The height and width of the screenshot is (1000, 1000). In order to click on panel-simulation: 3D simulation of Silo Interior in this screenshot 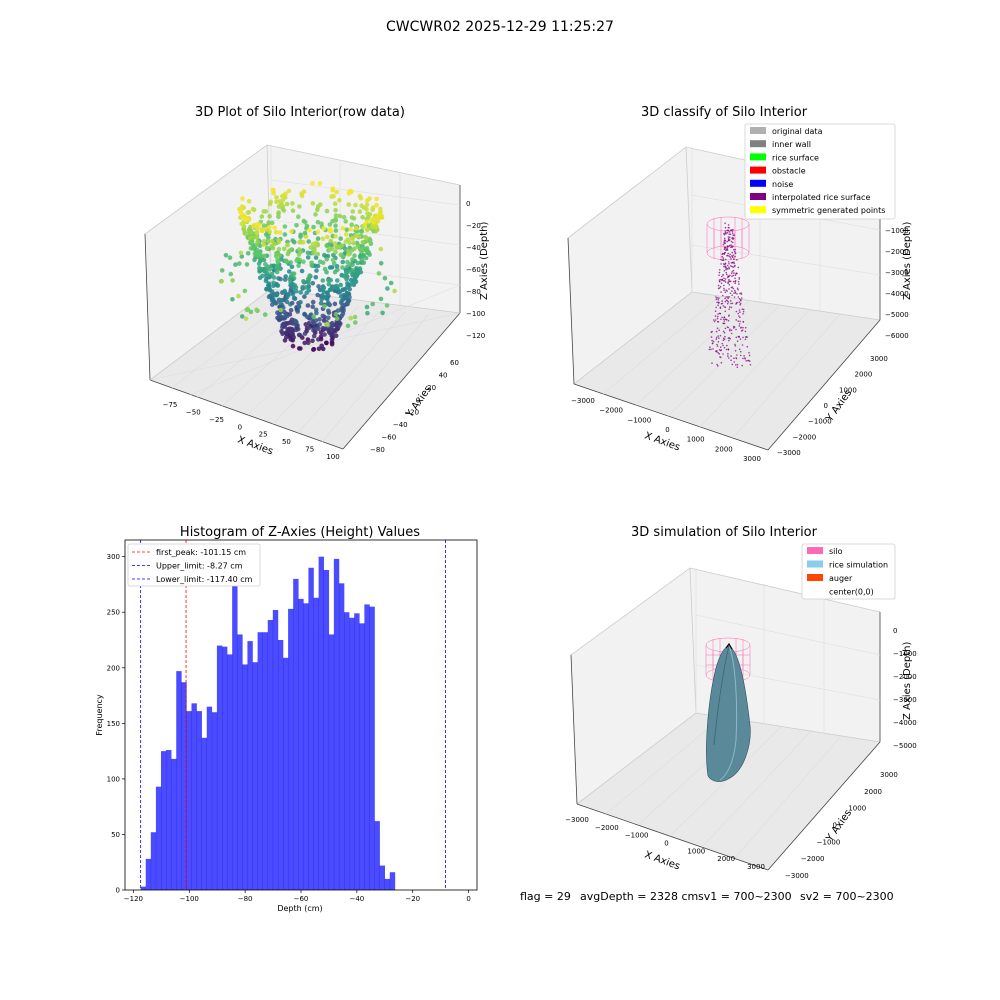, I will do `click(741, 702)`.